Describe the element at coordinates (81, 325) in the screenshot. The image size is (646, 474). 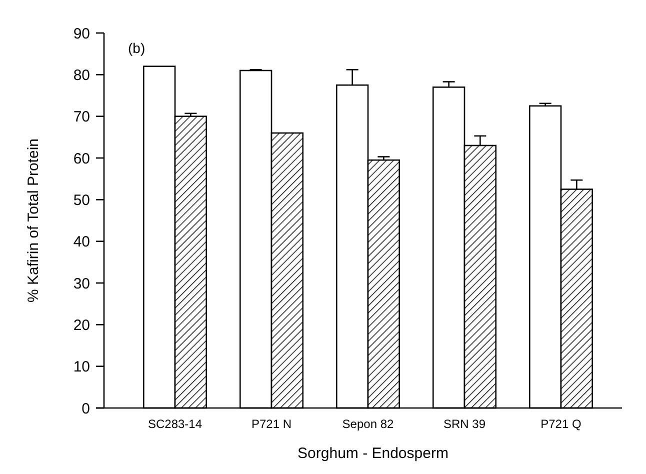
I see `y-tick-label: 20` at that location.